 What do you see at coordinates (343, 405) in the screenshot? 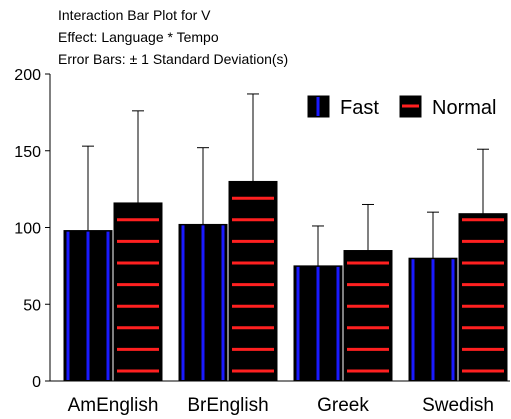
I see `x-category-label: Greek` at bounding box center [343, 405].